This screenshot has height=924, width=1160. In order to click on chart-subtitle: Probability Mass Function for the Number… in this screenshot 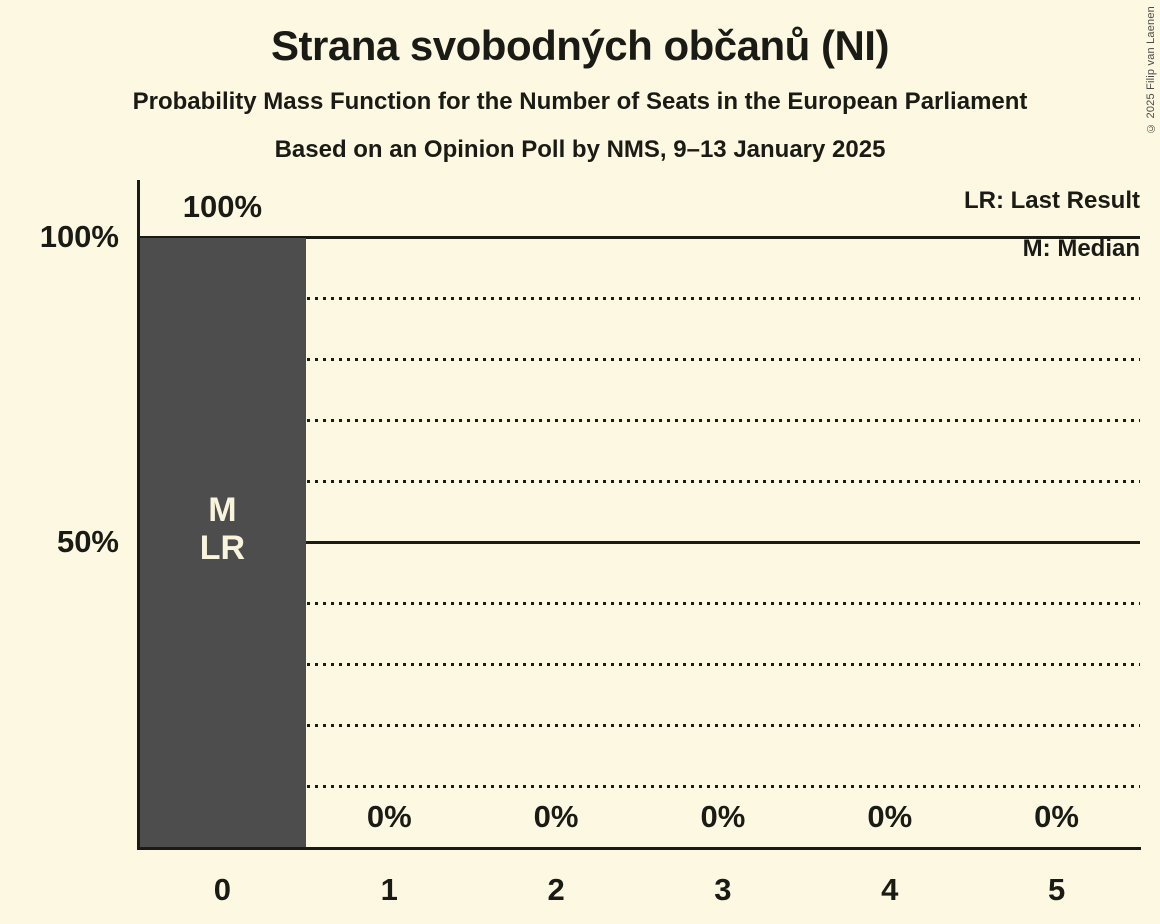, I will do `click(580, 101)`.